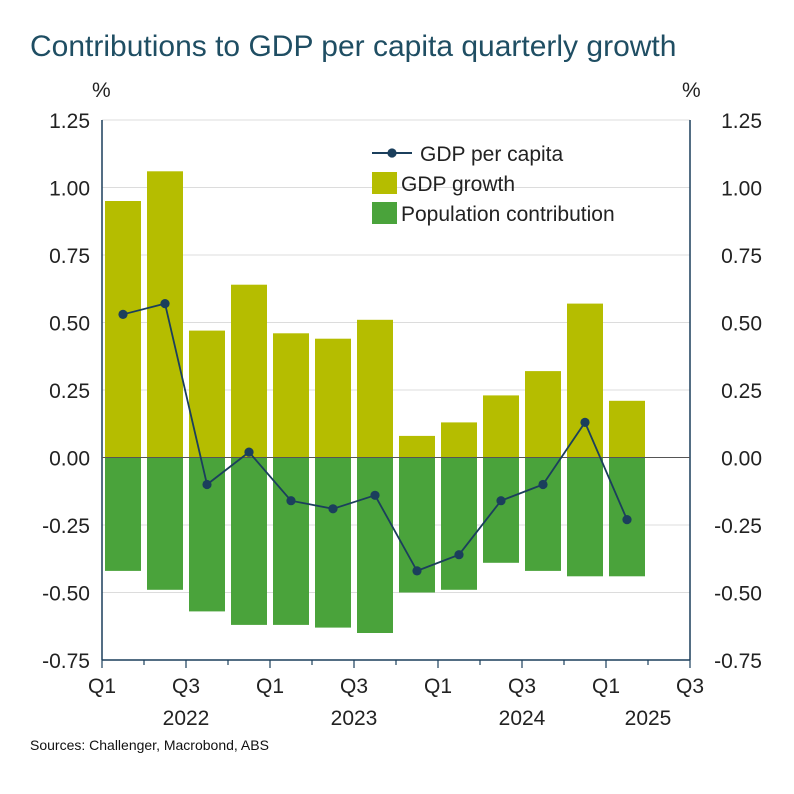 This screenshot has width=794, height=794. What do you see at coordinates (69, 391) in the screenshot?
I see `y-tick-label-left: 0.25` at bounding box center [69, 391].